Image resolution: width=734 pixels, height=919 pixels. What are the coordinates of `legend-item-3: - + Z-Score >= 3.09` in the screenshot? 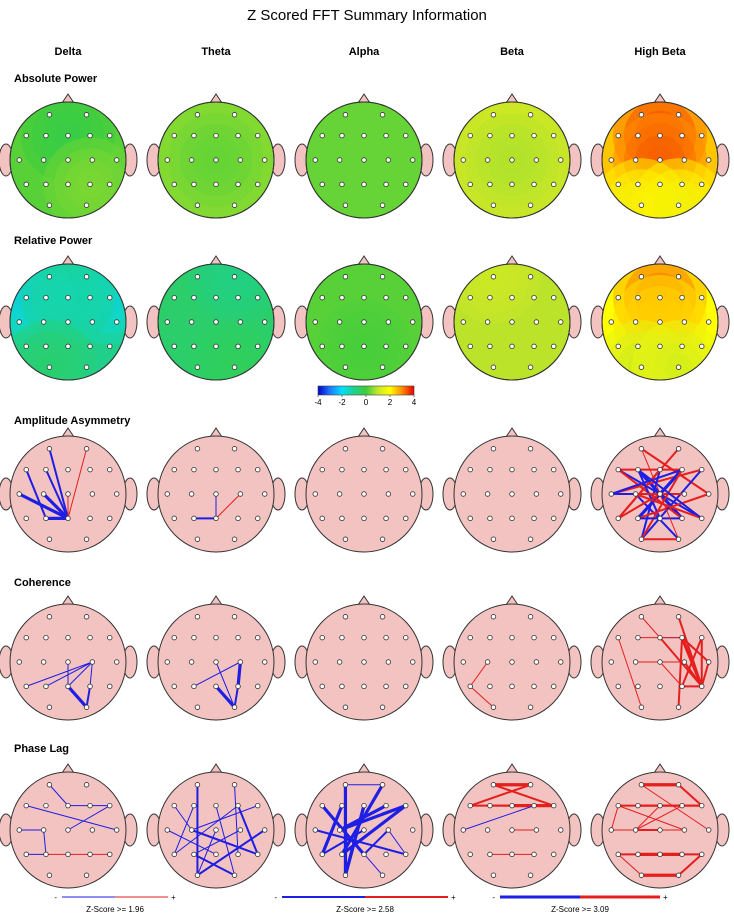 It's located at (580, 903).